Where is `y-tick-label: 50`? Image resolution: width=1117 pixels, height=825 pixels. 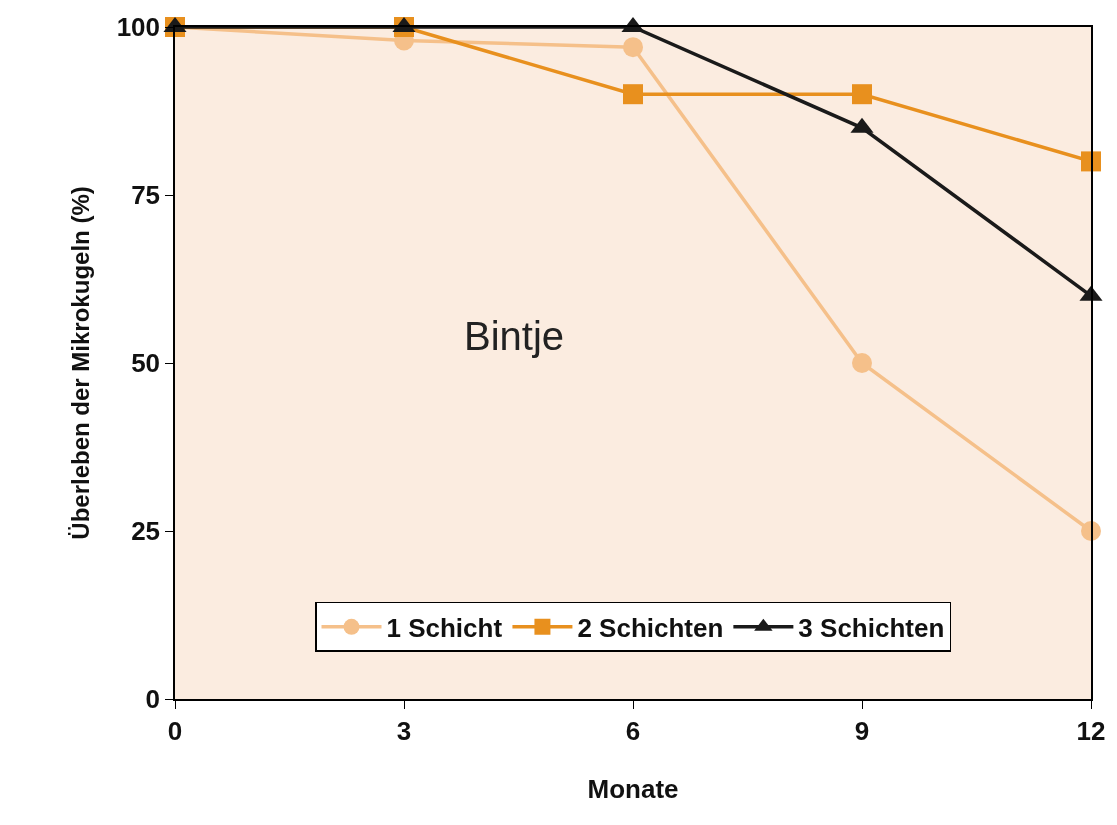 y-tick-label: 50 is located at coordinates (146, 363).